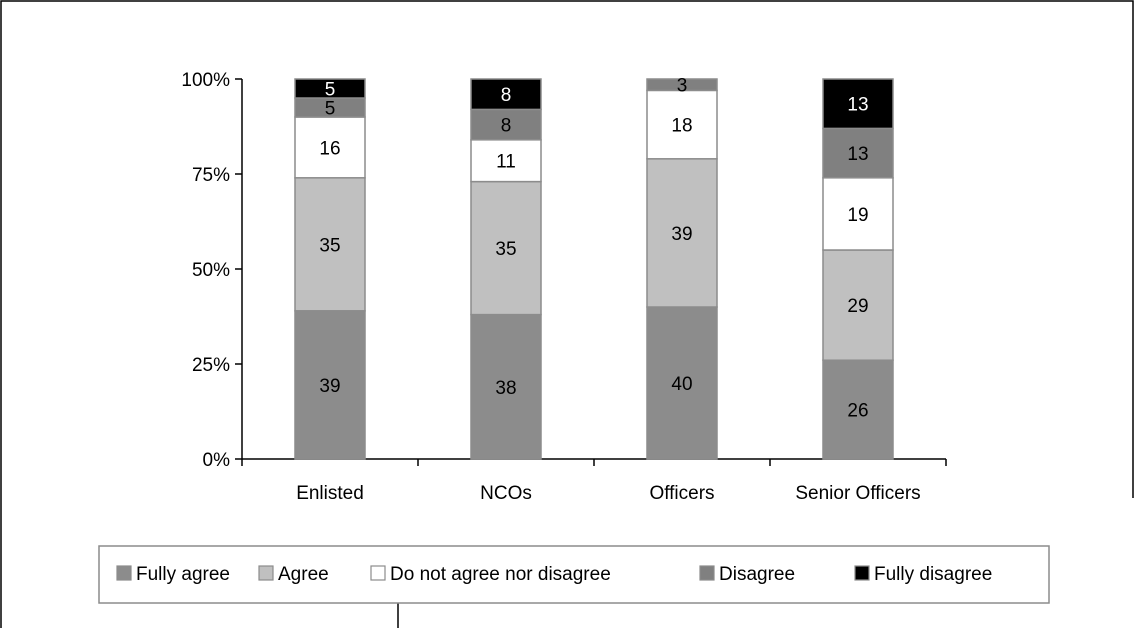 This screenshot has width=1134, height=628. I want to click on x-category-label: Enlisted, so click(330, 493).